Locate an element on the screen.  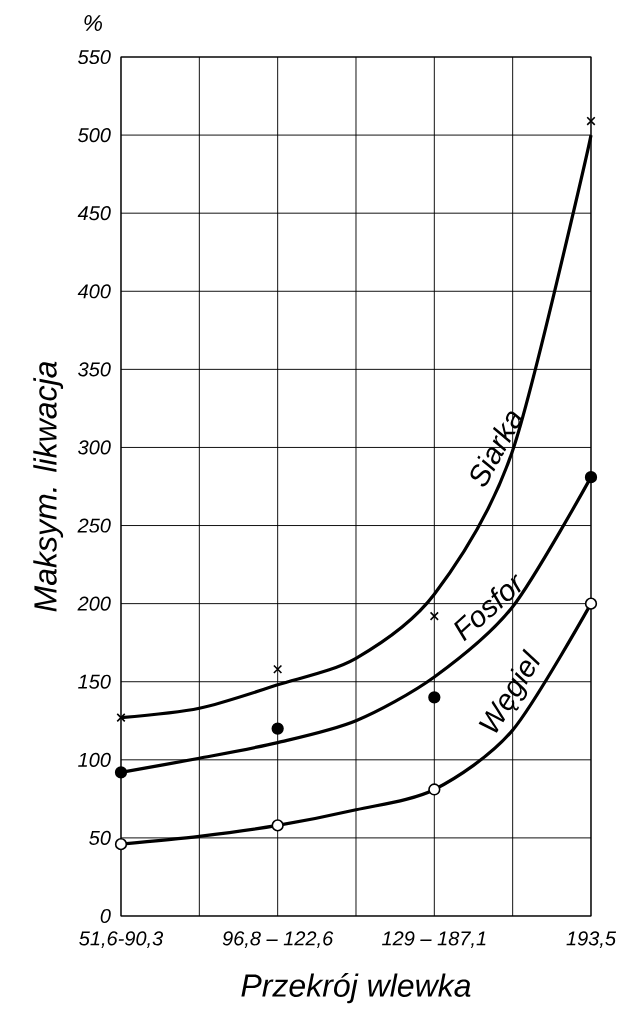
y-tick-label: 450 is located at coordinates (94, 213).